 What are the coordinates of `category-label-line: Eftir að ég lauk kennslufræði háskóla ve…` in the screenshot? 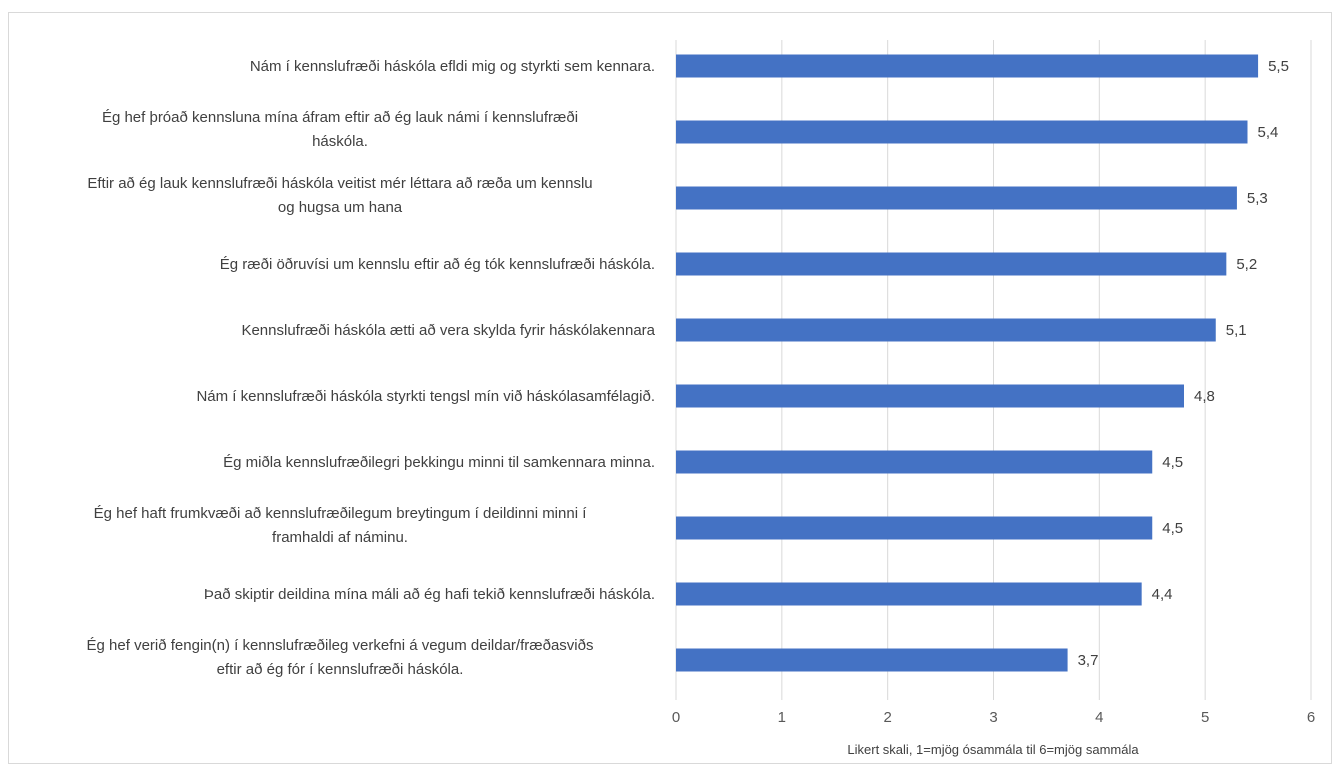 It's located at (339, 183).